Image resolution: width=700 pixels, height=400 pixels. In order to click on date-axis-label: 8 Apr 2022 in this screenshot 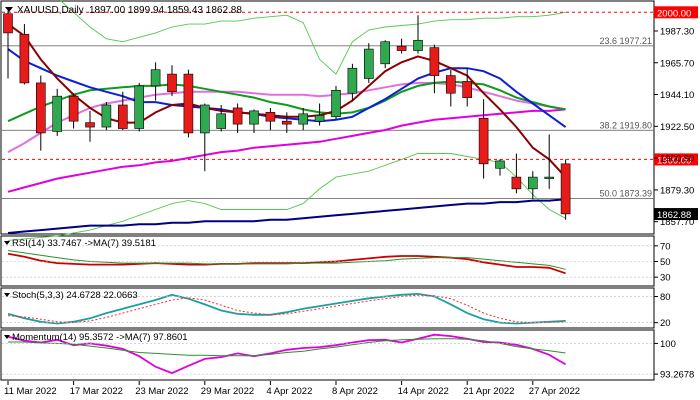, I will do `click(355, 391)`.